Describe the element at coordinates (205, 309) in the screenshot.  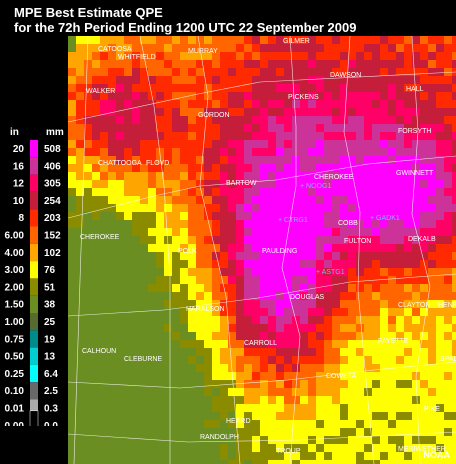
I see `county-label: HARALSON` at that location.